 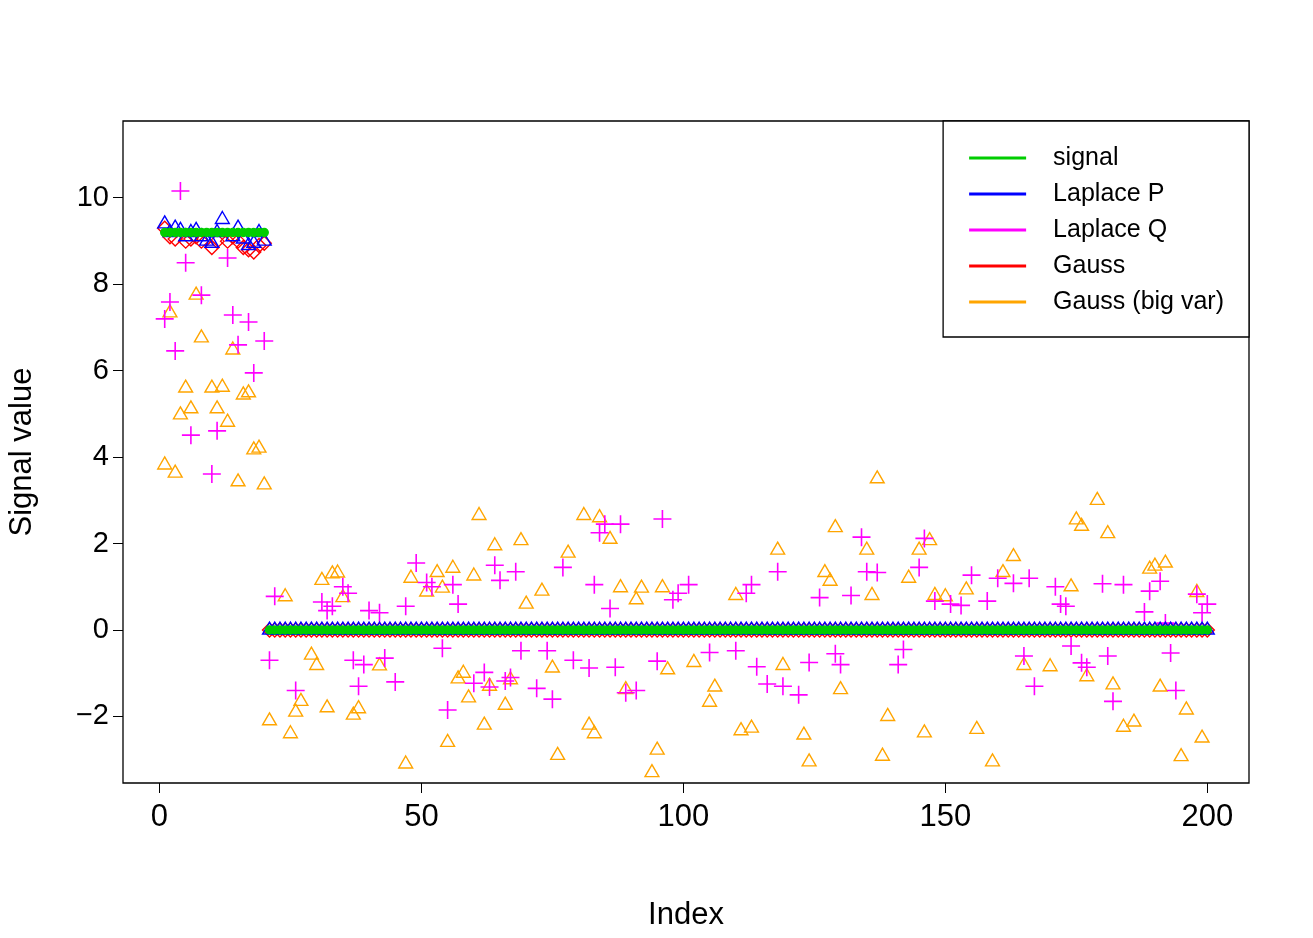 I want to click on y-tick-label: 6, so click(x=100, y=368).